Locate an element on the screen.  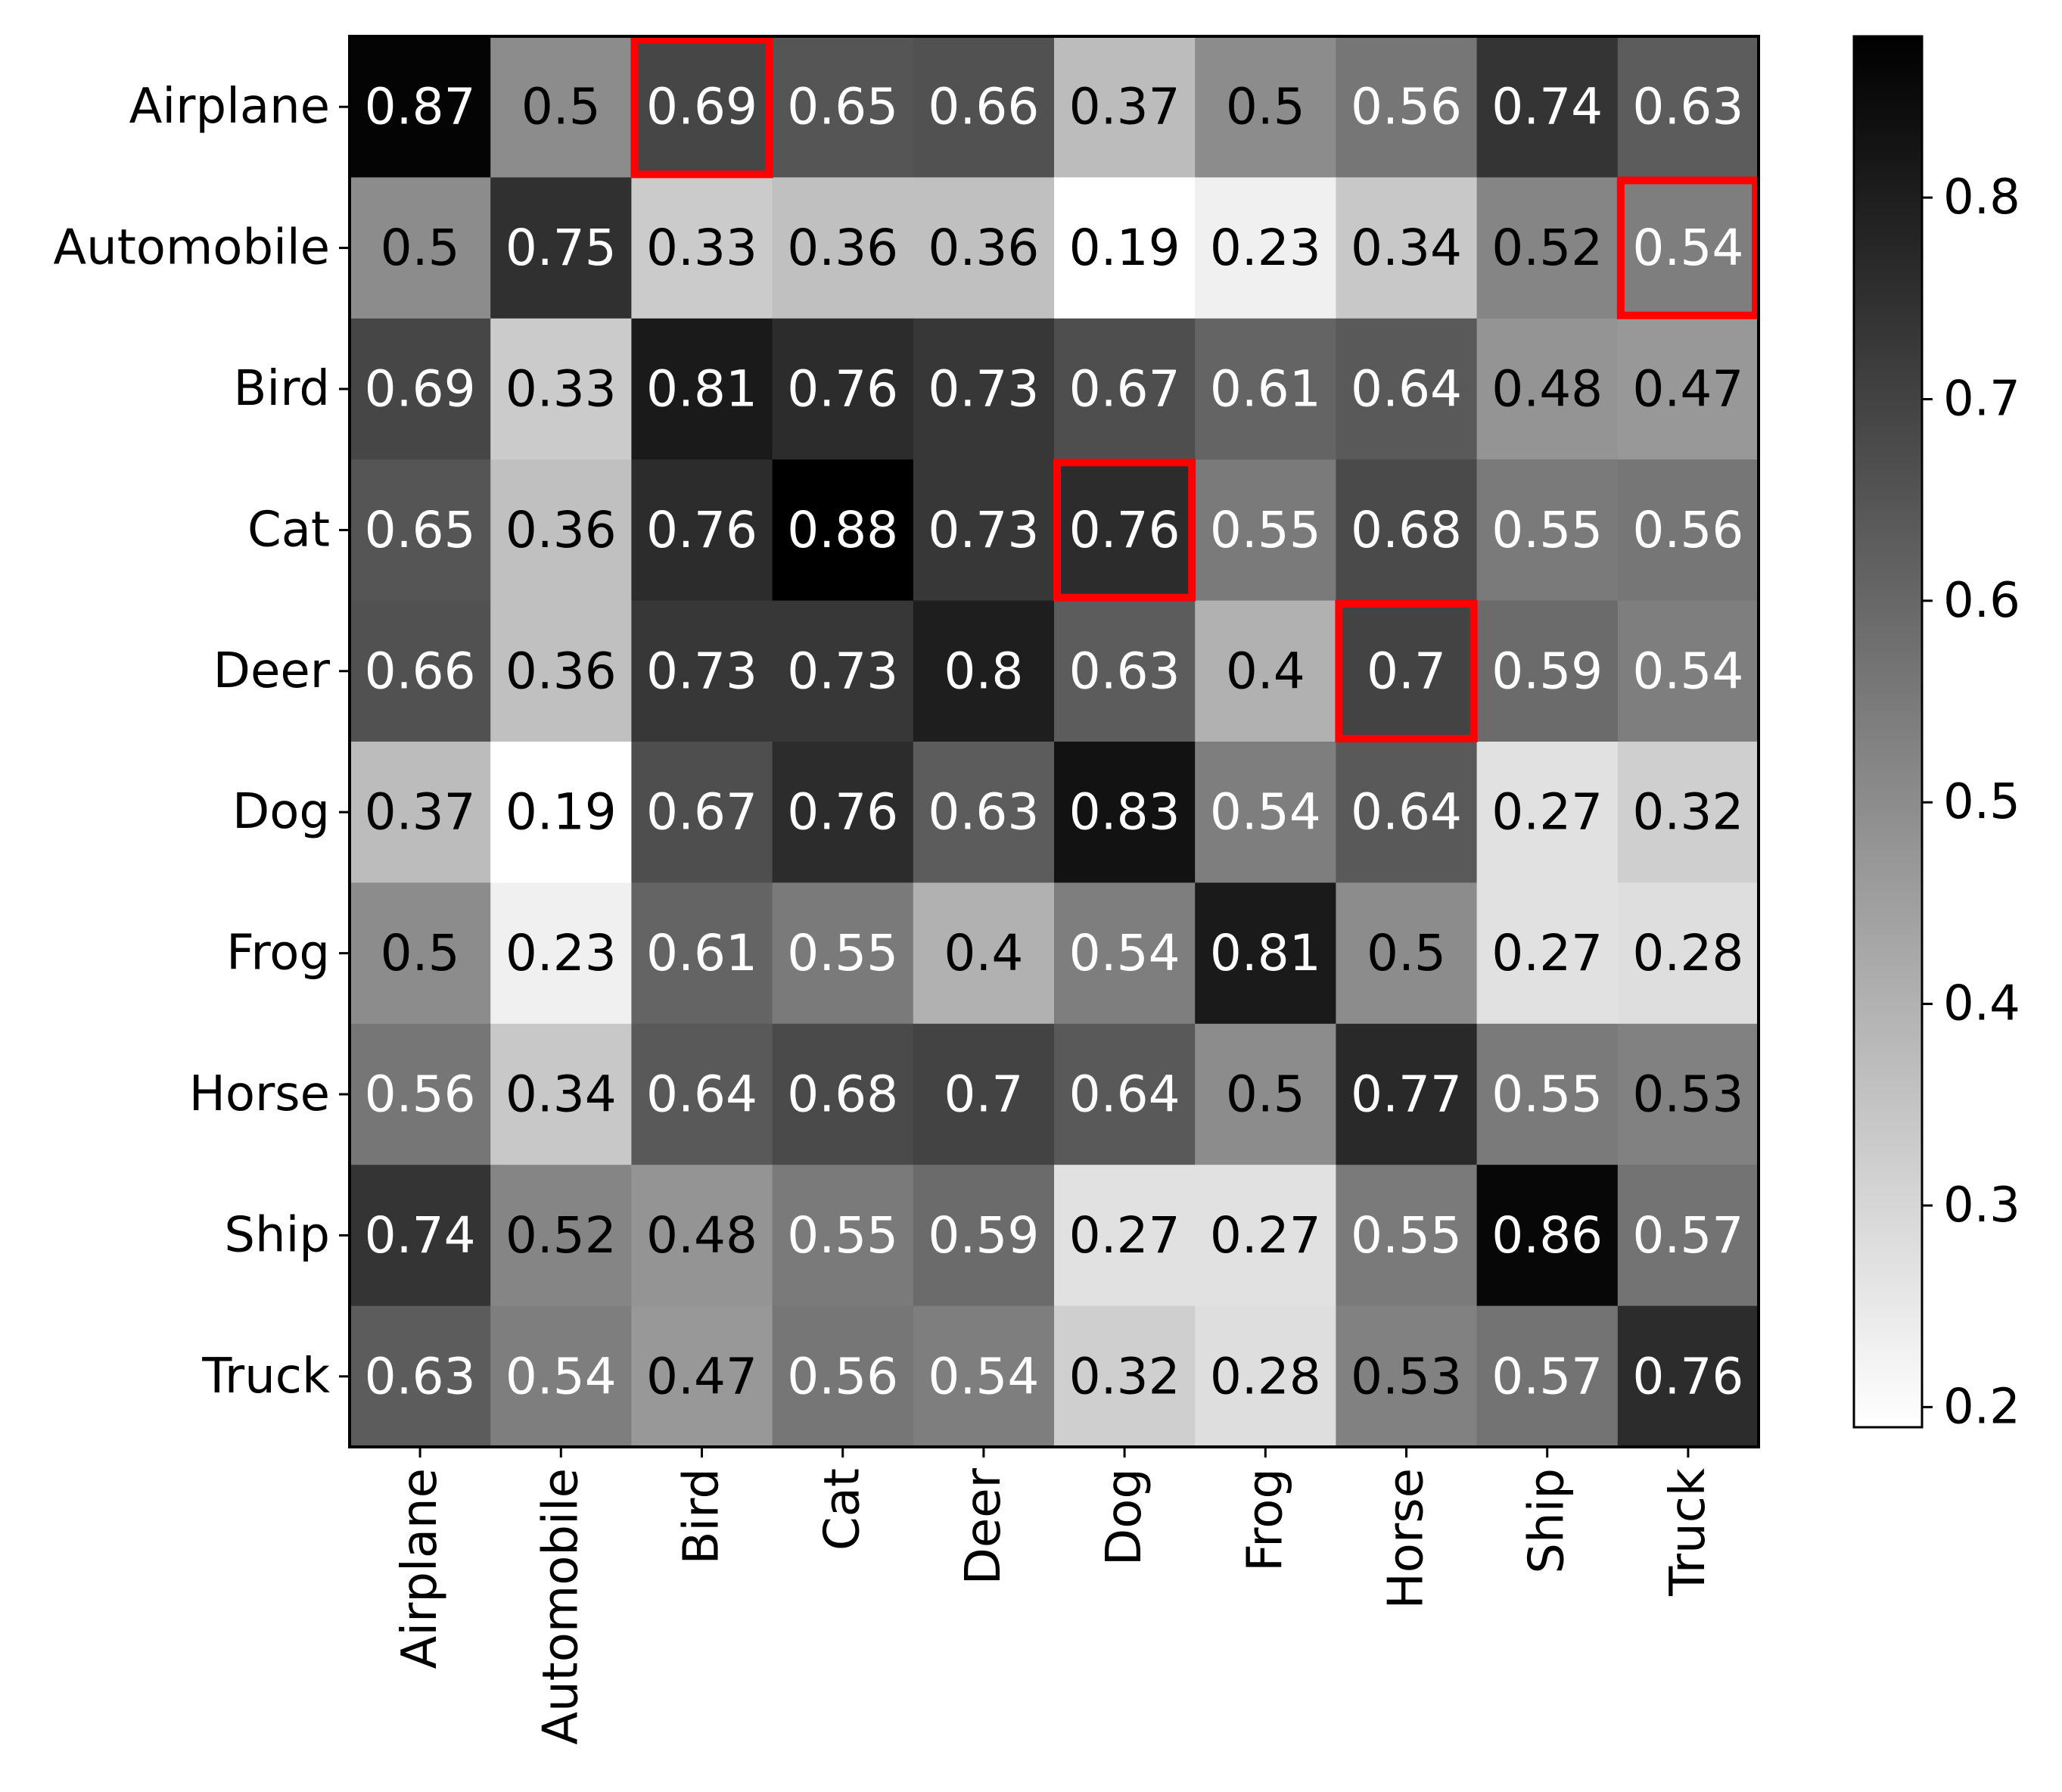
colorbar-tick-label: 0.2 is located at coordinates (1981, 1407).